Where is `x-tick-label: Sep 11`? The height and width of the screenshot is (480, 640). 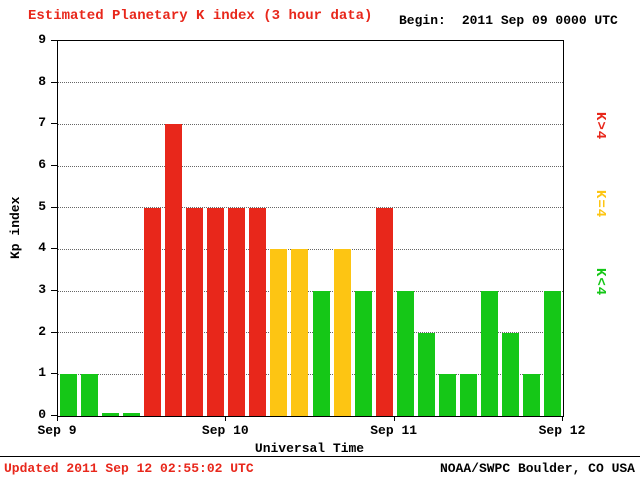
x-tick-label: Sep 11 is located at coordinates (394, 430).